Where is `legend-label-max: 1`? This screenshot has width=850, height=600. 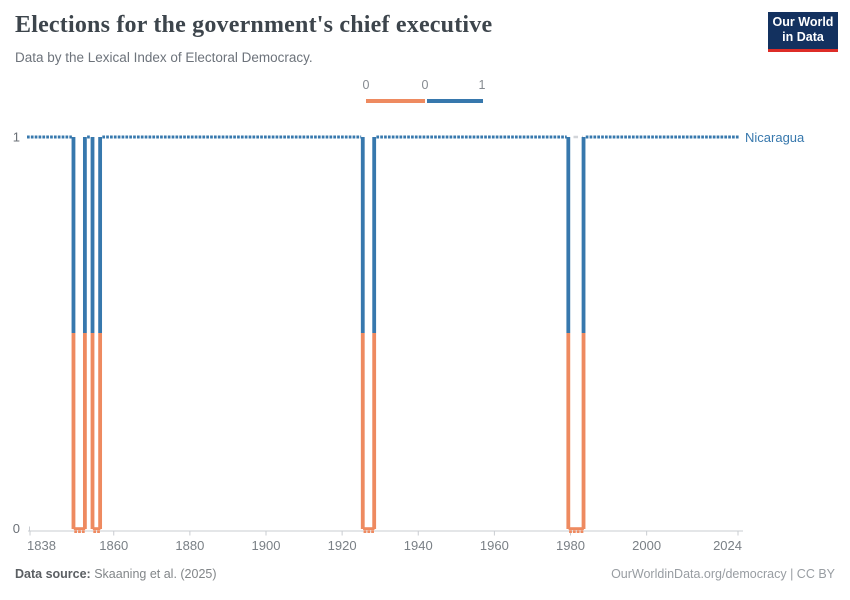
legend-label-max: 1 is located at coordinates (482, 85).